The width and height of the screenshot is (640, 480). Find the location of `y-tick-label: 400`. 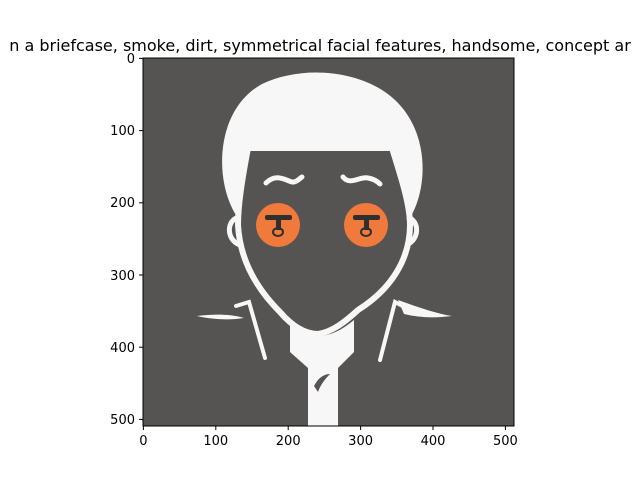

y-tick-label: 400 is located at coordinates (122, 348).